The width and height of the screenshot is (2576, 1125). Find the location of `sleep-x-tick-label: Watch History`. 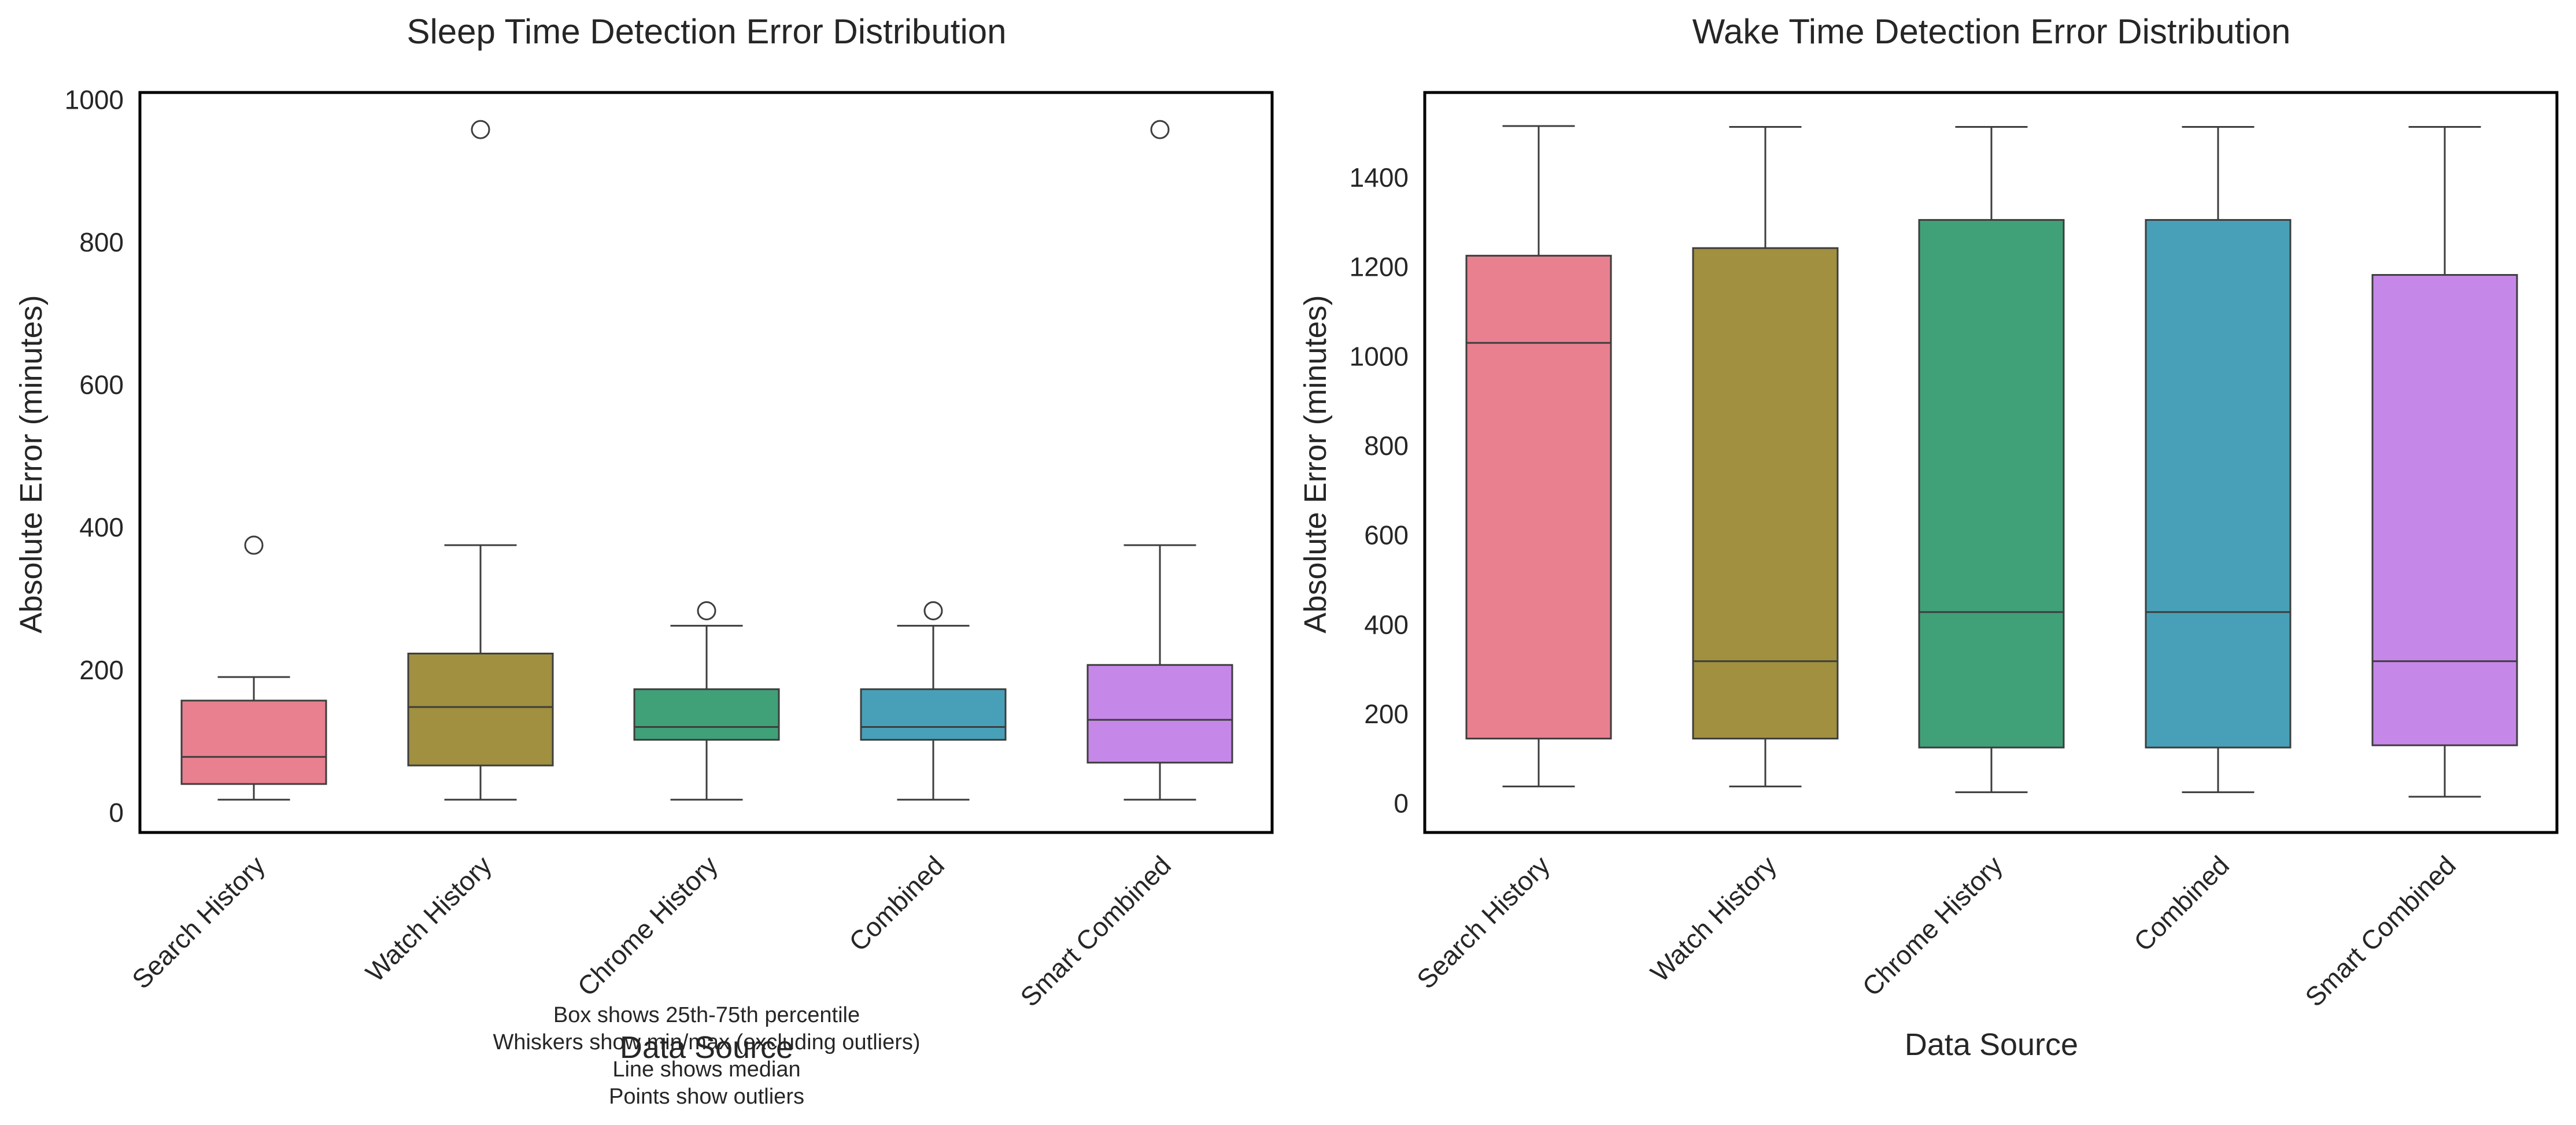

sleep-x-tick-label: Watch History is located at coordinates (428, 918).